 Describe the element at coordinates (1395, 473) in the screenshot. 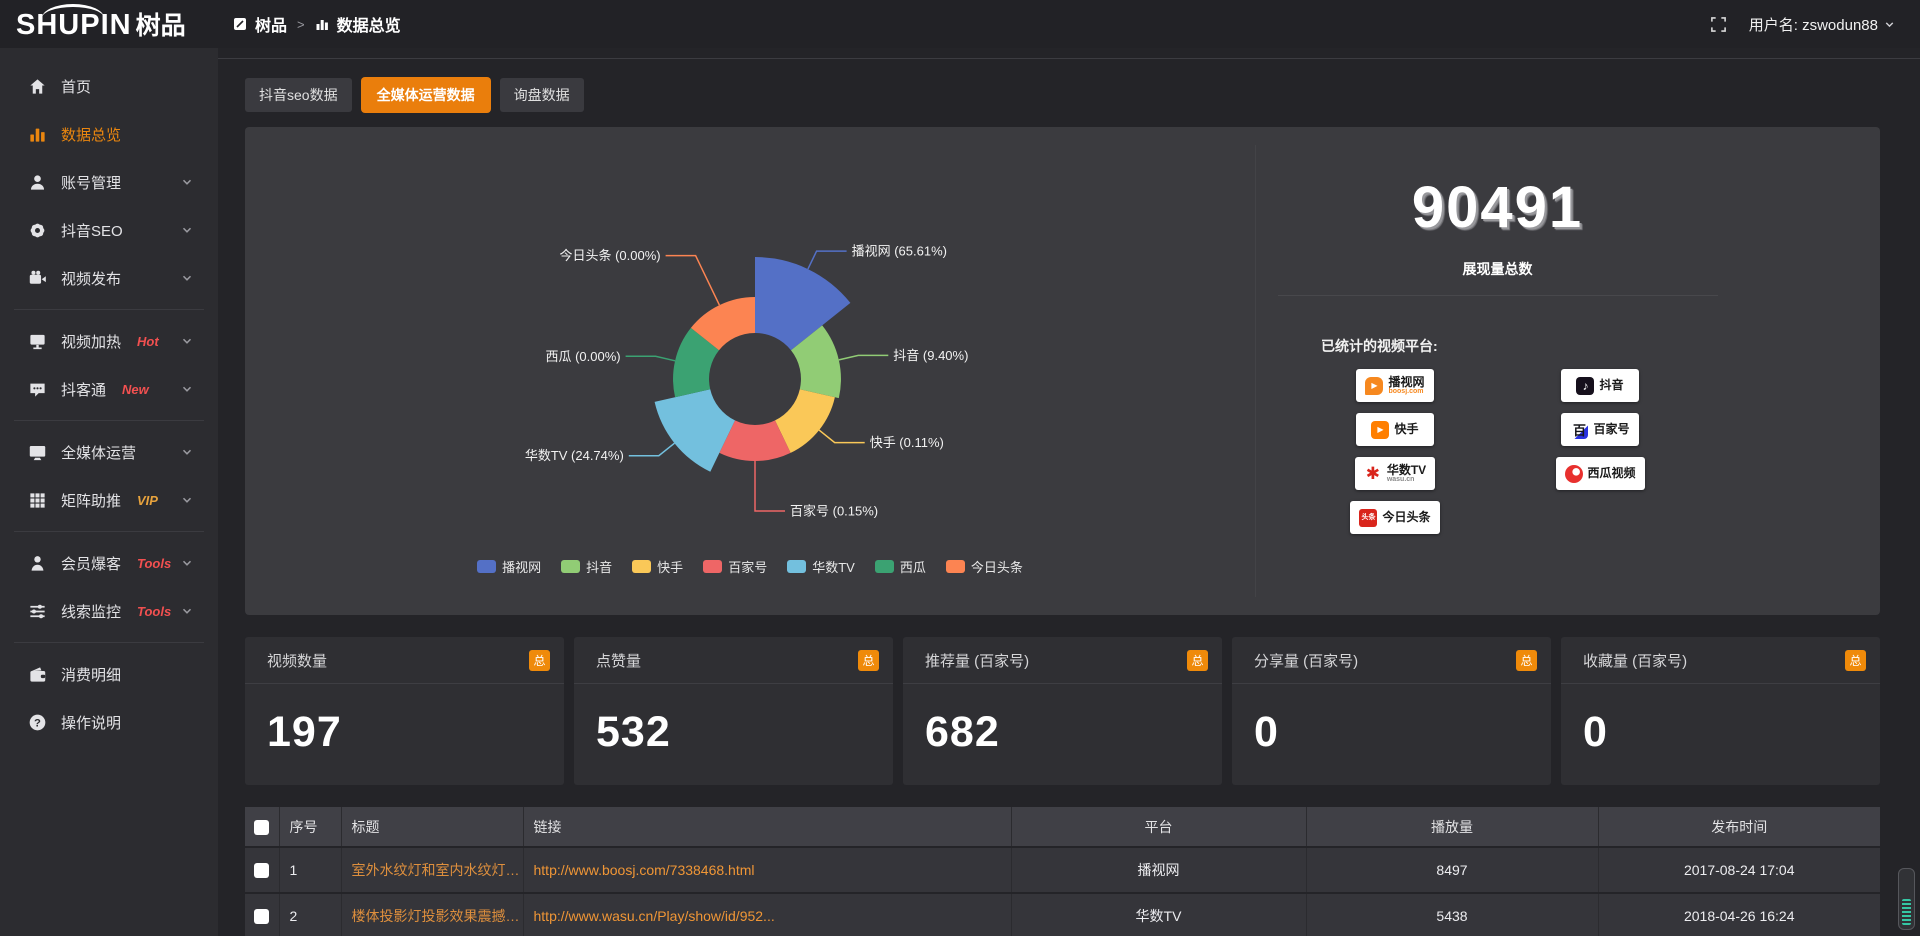

I see `platform-logo-wasu: ✱ 华数TV wasu.cn` at that location.